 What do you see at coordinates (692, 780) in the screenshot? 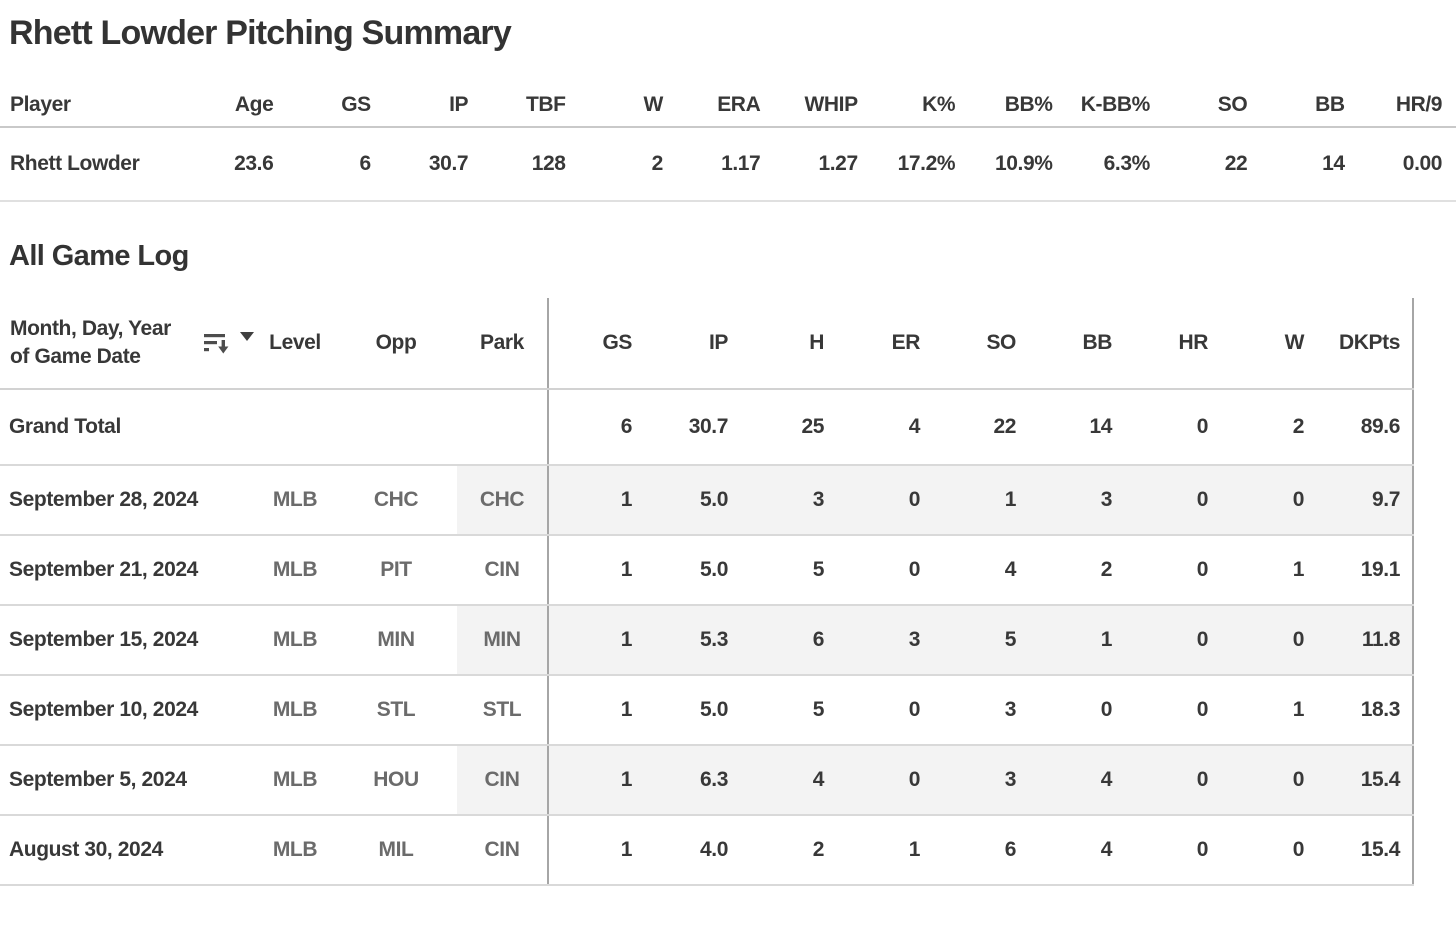
I see `ip-cell: 6.3` at bounding box center [692, 780].